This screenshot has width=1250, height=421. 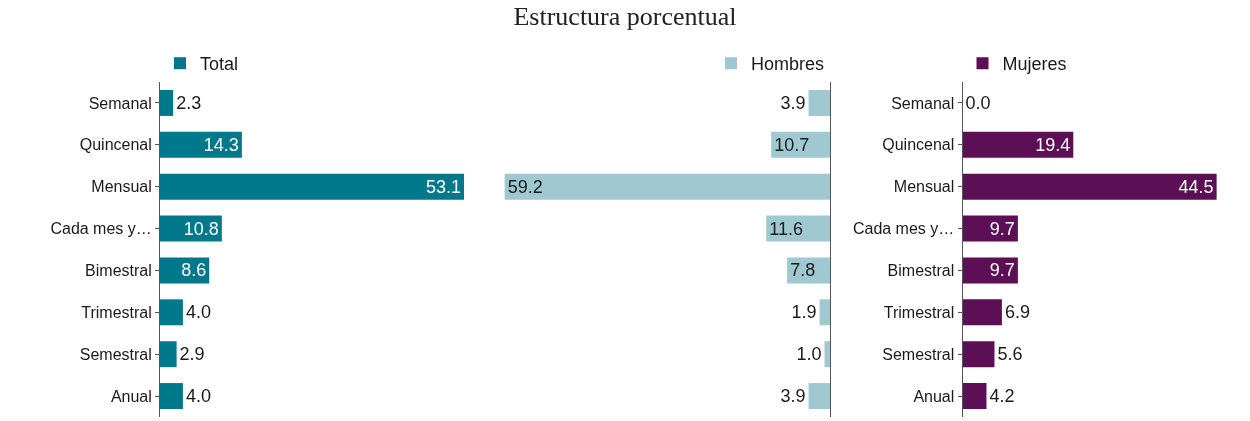 I want to click on data-label: 2.3, so click(x=189, y=102).